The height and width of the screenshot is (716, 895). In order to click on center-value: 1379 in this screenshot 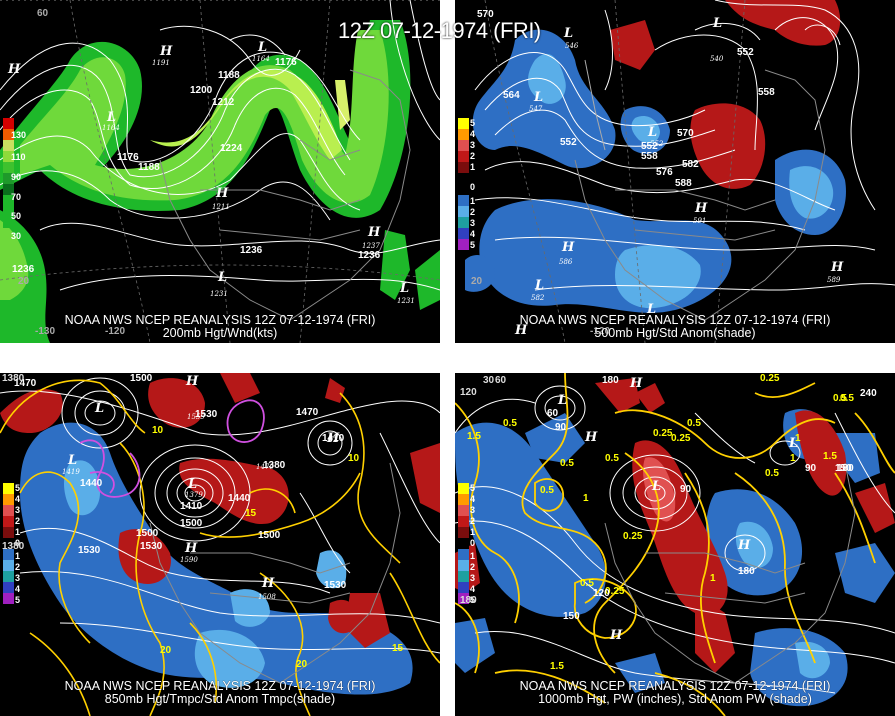, I will do `click(194, 495)`.